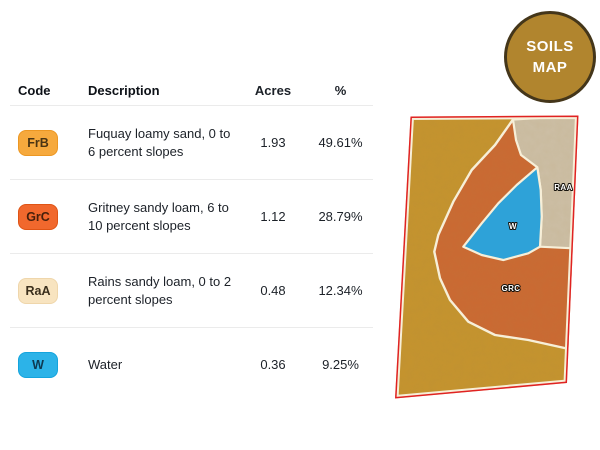 The height and width of the screenshot is (450, 600). Describe the element at coordinates (160, 290) in the screenshot. I see `soil-description: Rains sandy loam, 0 to 2 percent slopes` at that location.